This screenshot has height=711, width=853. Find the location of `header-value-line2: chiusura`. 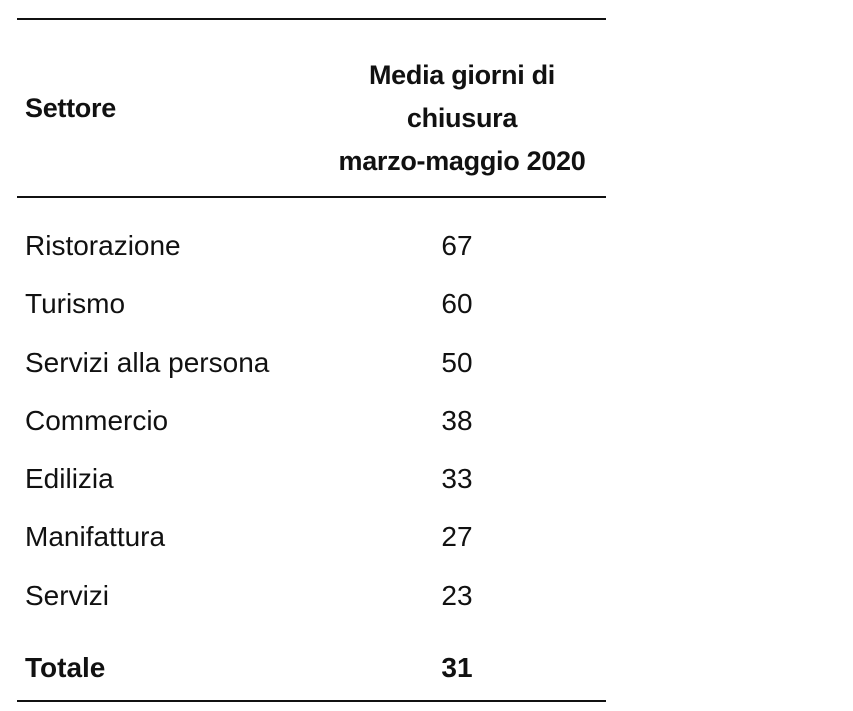

header-value-line2: chiusura is located at coordinates (462, 118).